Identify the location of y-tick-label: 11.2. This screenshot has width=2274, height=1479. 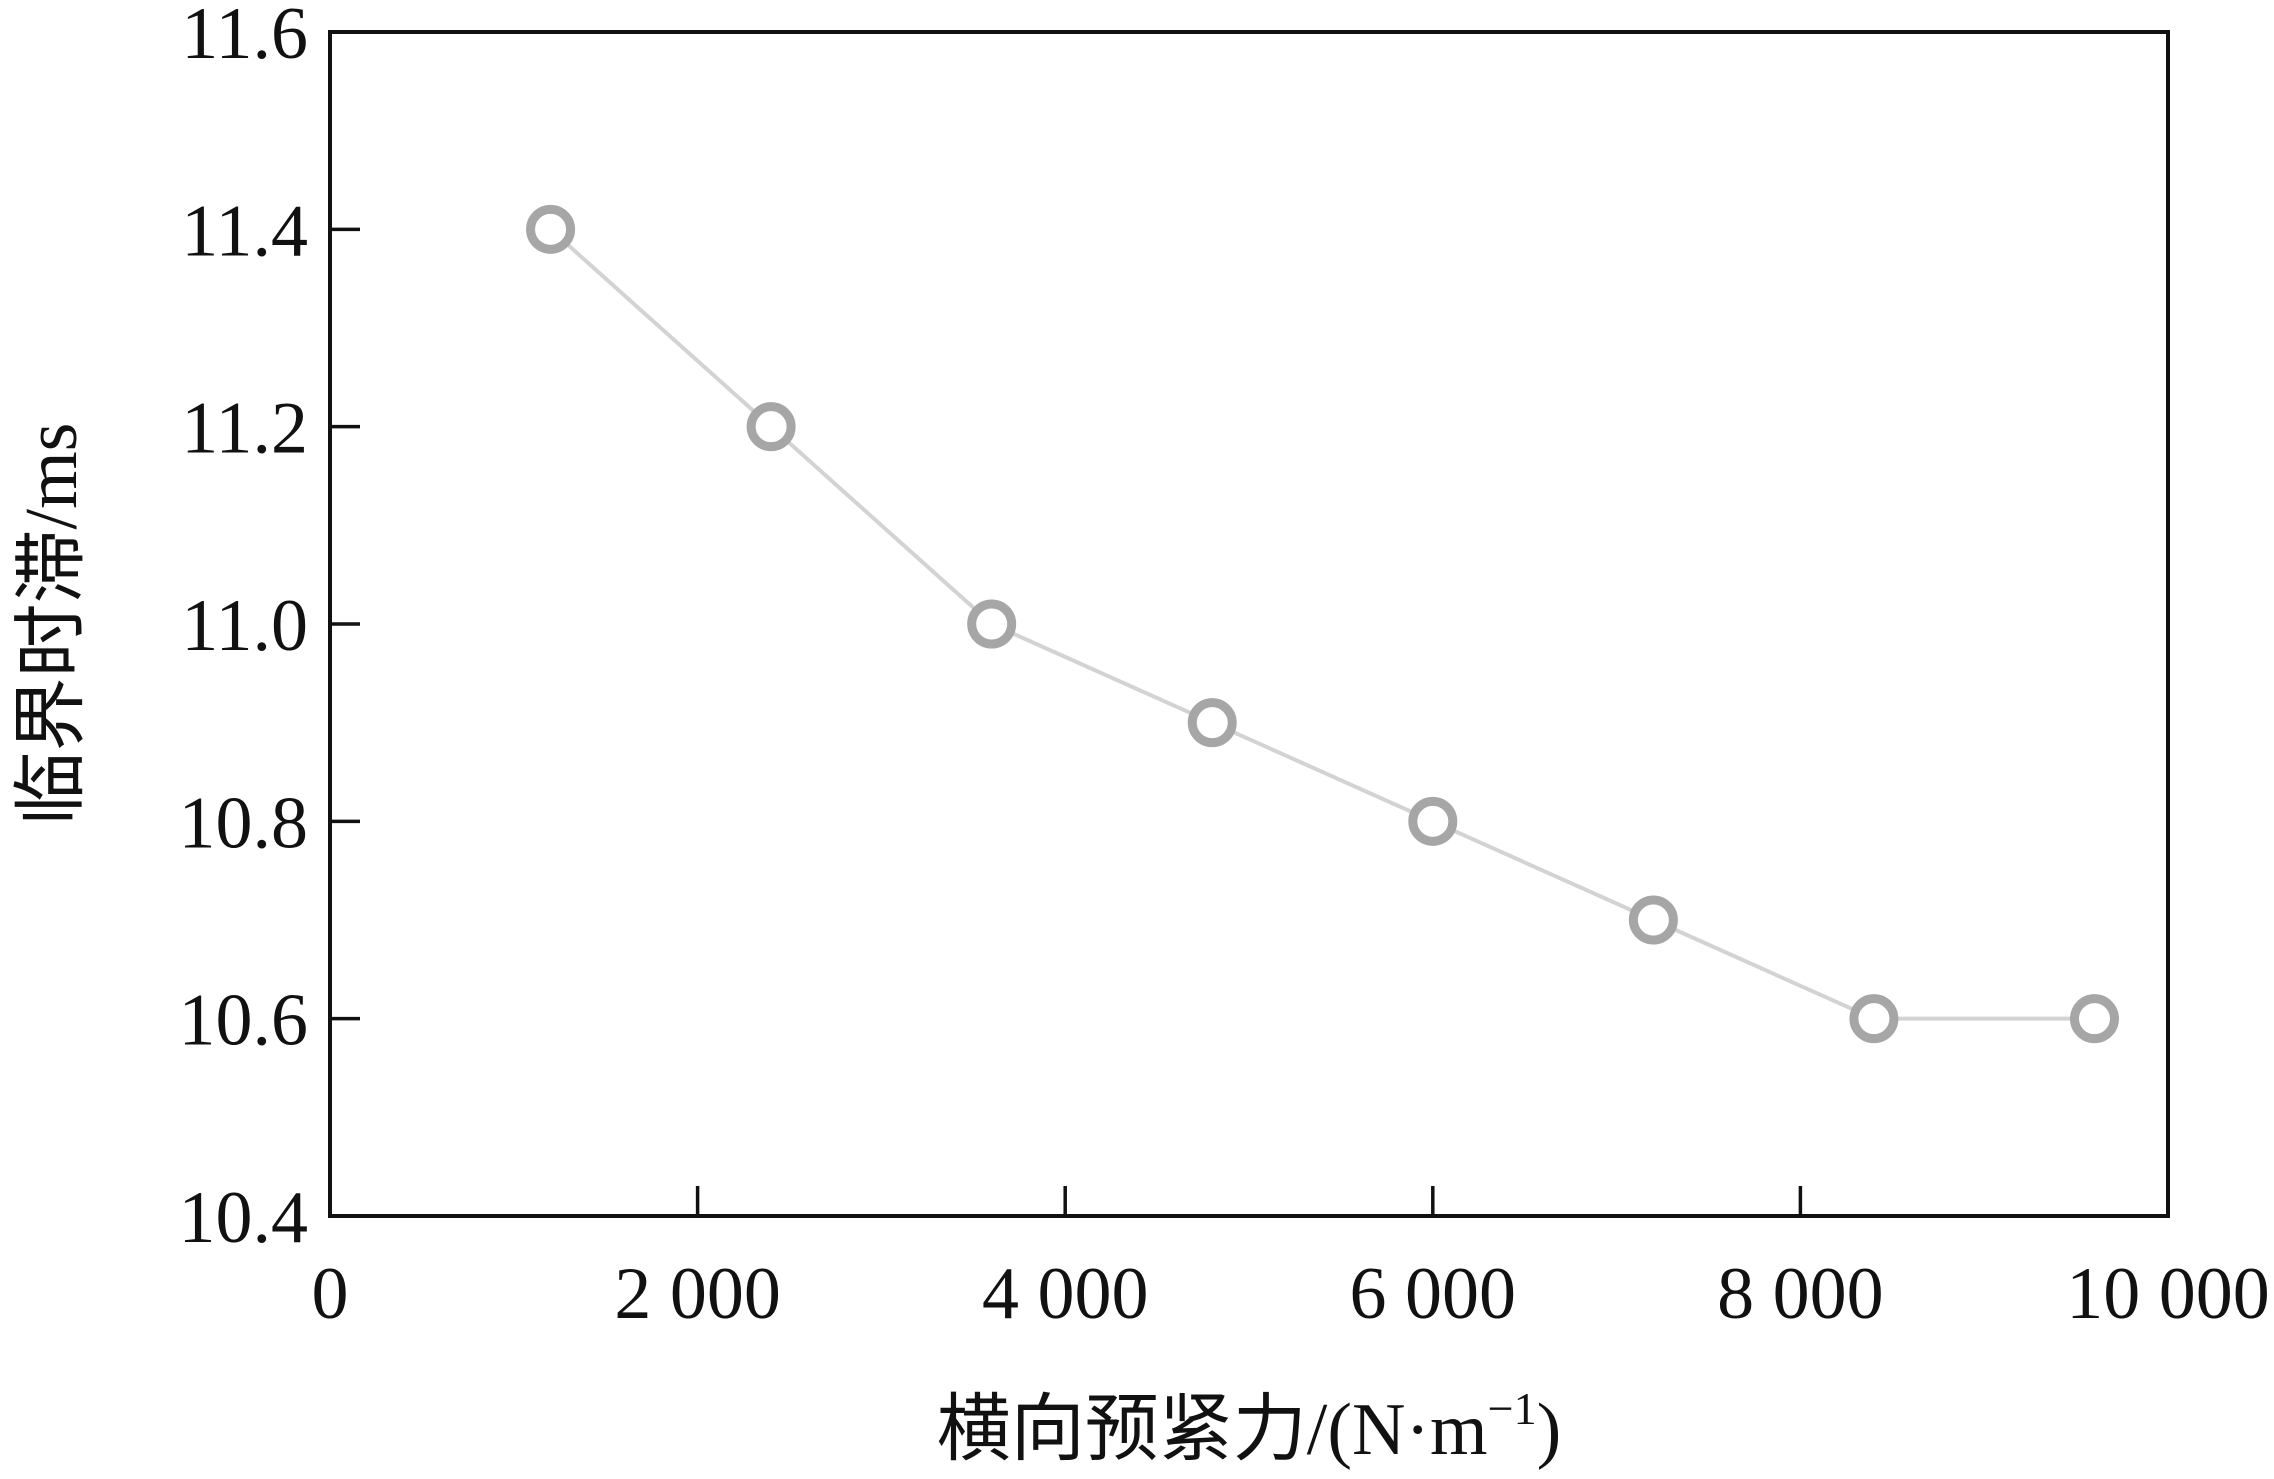
(244, 429).